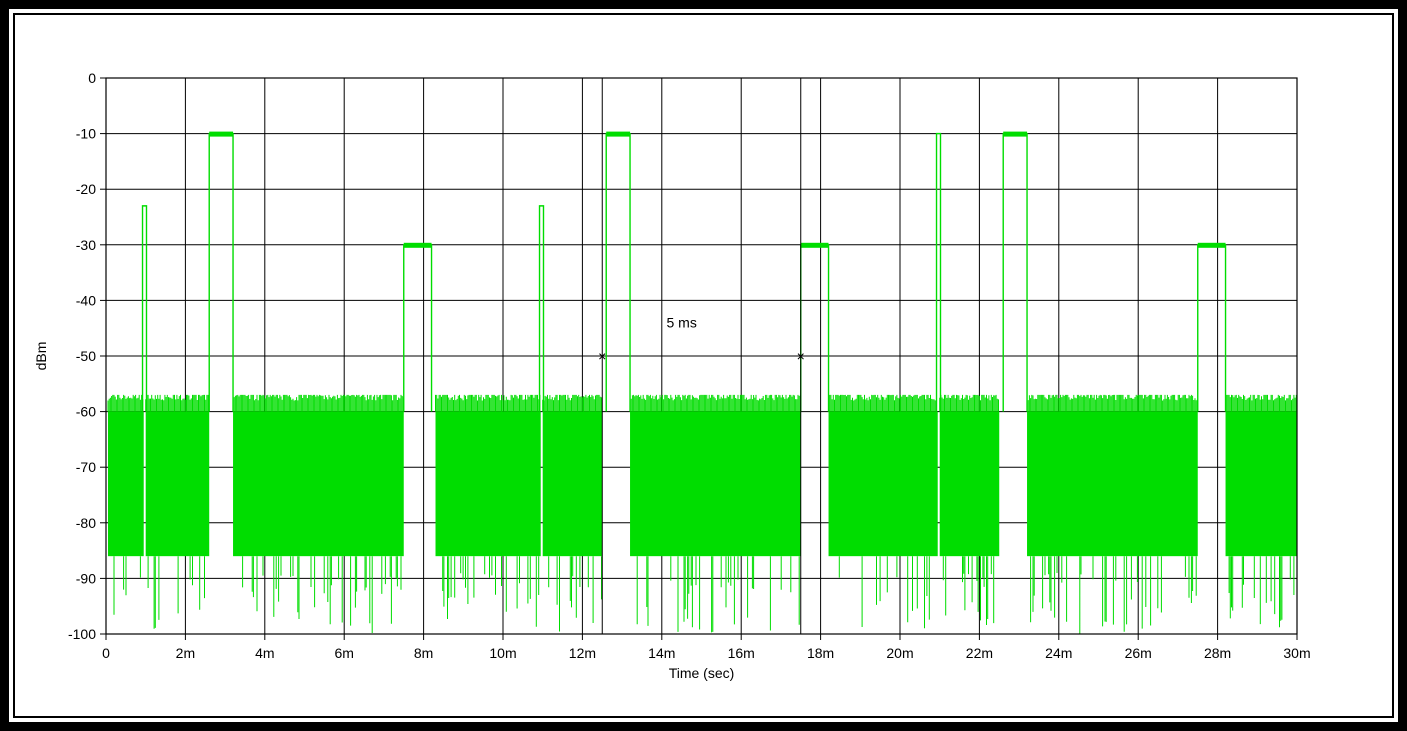 The image size is (1407, 731). Describe the element at coordinates (702, 673) in the screenshot. I see `x-axis-title: Time (sec)` at that location.